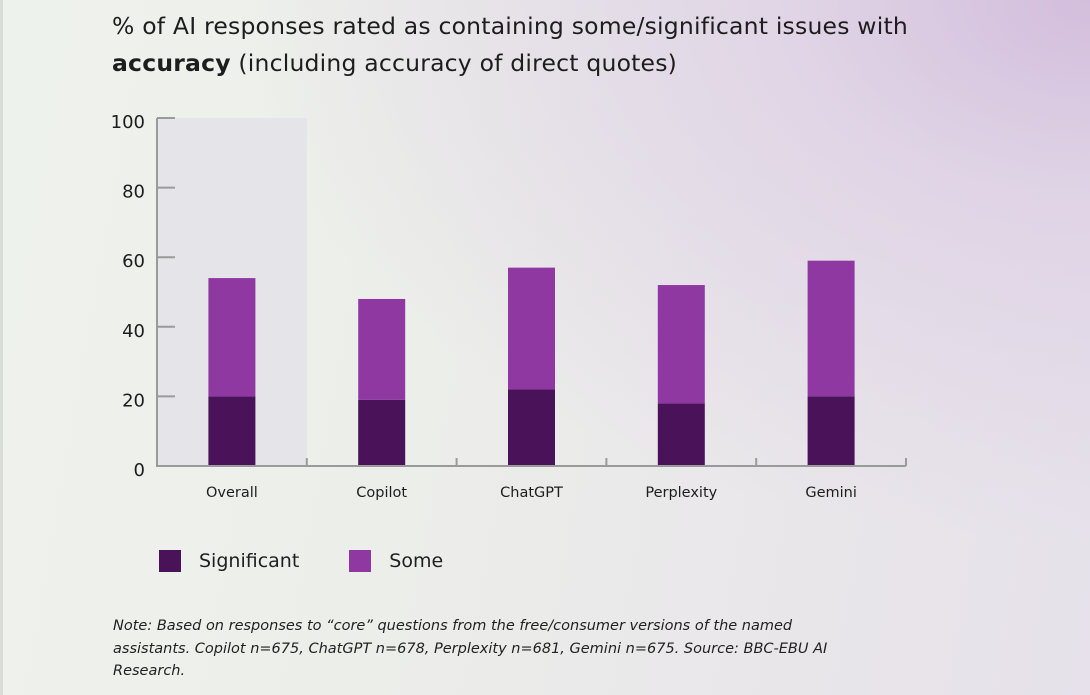 This screenshot has height=695, width=1090. Describe the element at coordinates (133, 400) in the screenshot. I see `y-tick-label-20: 20` at that location.